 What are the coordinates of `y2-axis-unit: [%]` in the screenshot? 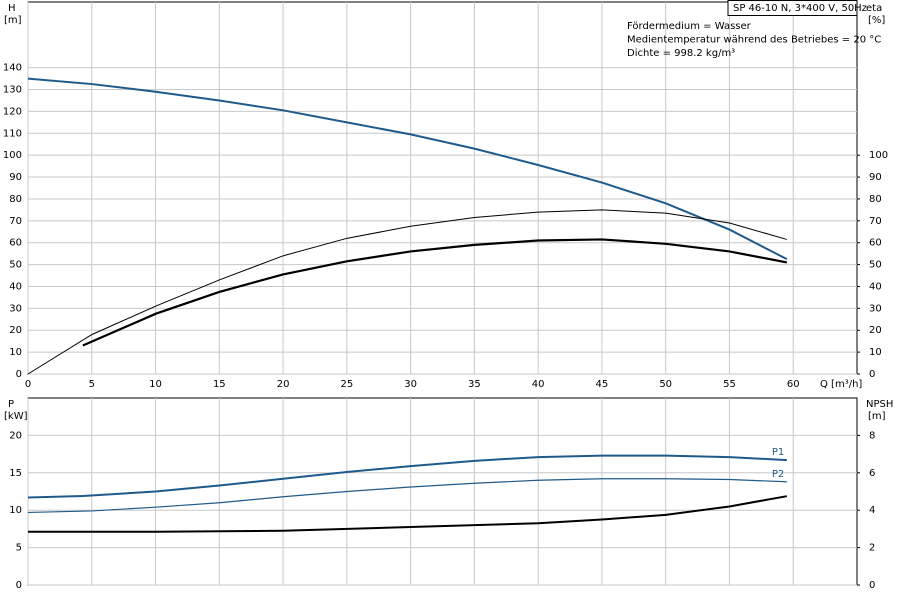 It's located at (876, 20).